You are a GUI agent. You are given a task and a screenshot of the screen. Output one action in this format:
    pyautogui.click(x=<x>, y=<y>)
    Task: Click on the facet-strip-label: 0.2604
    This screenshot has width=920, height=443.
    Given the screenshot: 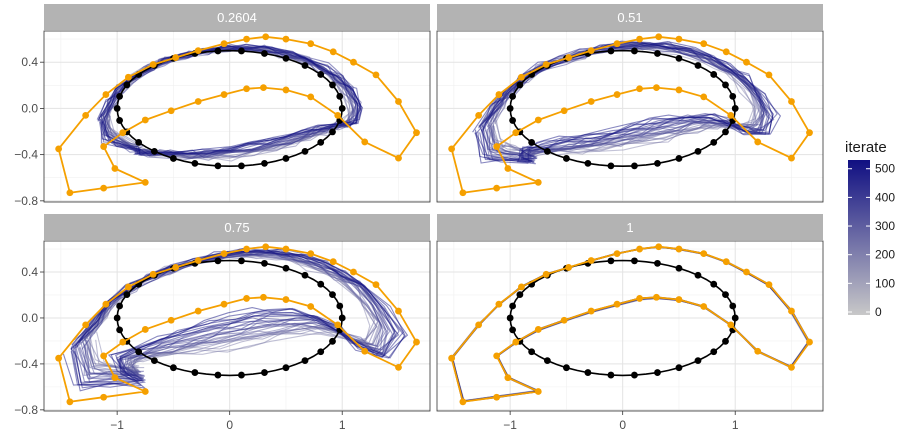 What is the action you would take?
    pyautogui.click(x=237, y=17)
    